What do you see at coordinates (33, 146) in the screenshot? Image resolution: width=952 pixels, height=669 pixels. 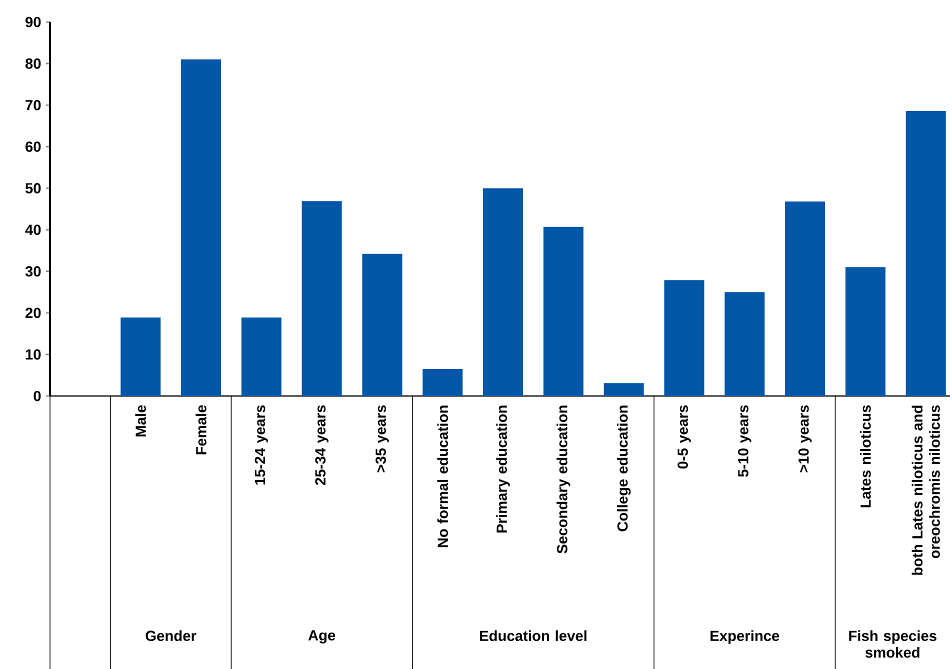 I see `y-tick-label: 60` at bounding box center [33, 146].